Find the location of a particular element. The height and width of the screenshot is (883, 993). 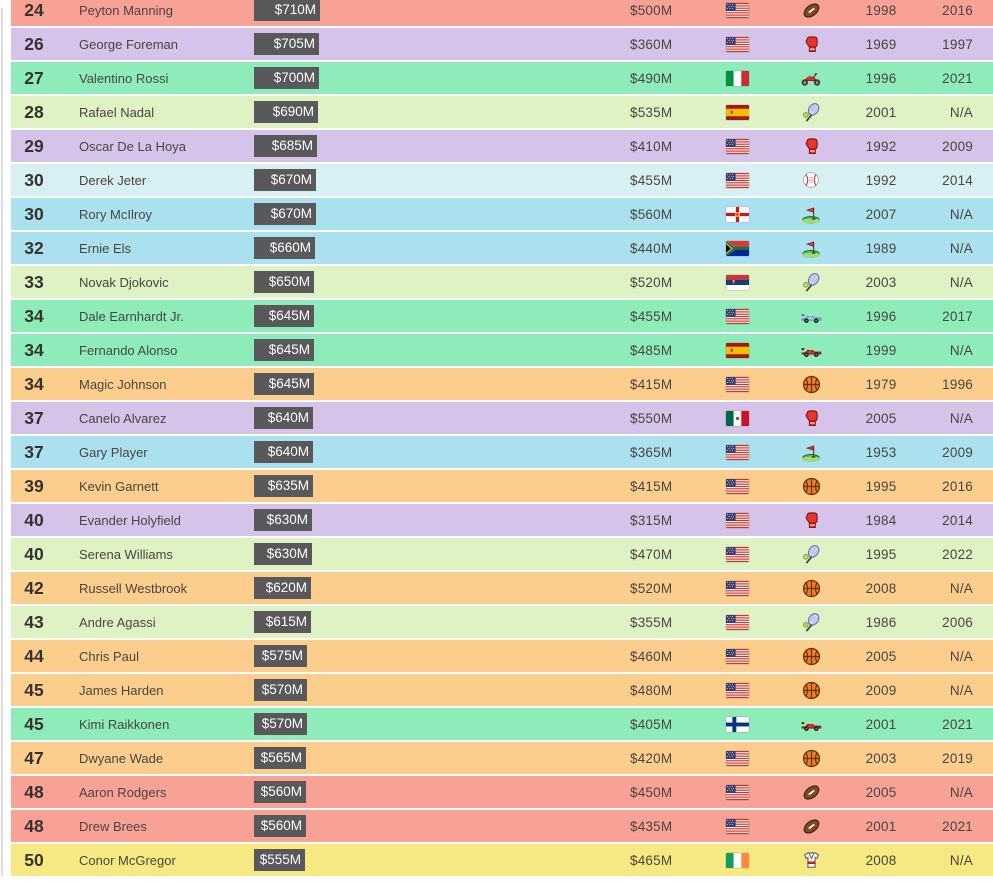

earnings-value: $535M is located at coordinates (651, 112).